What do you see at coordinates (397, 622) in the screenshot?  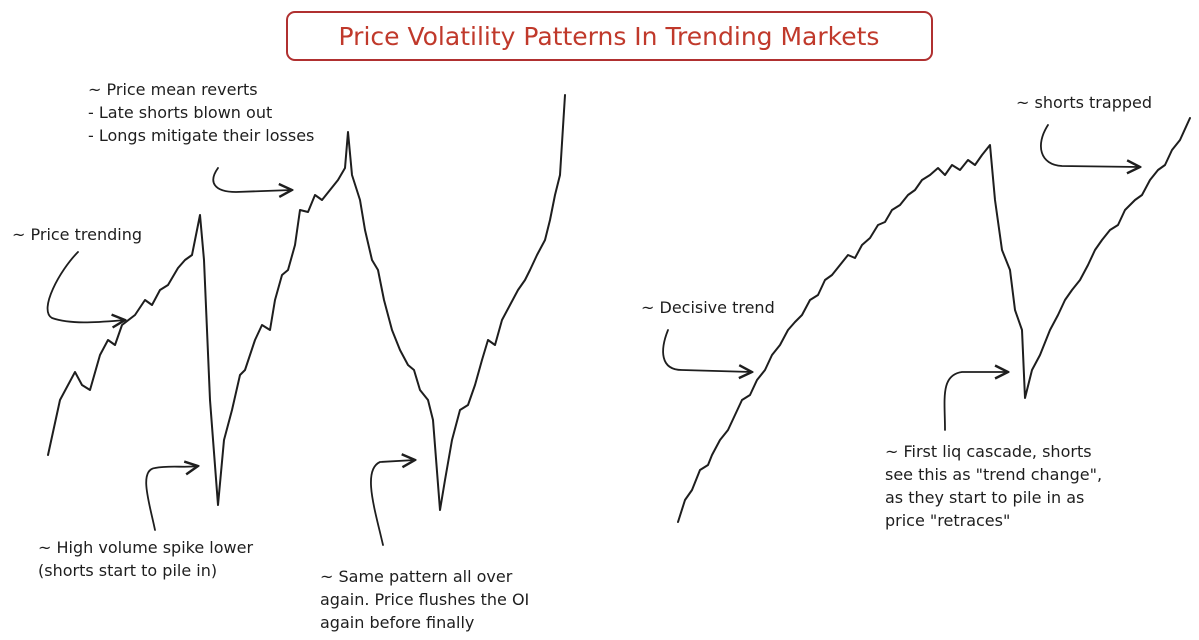 I see `annotation-line: again before finally` at bounding box center [397, 622].